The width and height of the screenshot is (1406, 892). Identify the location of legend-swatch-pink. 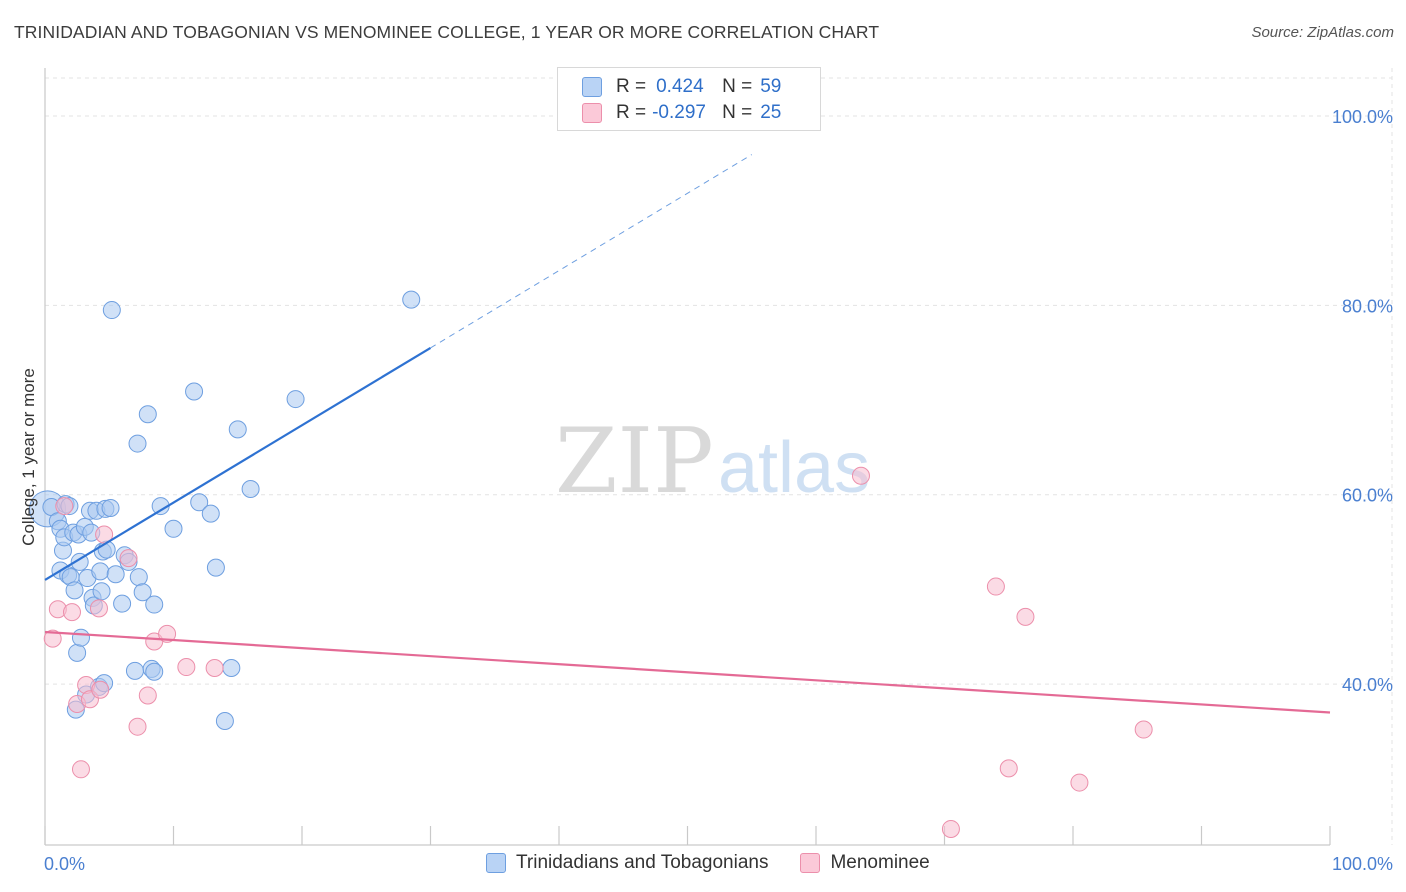
(592, 113).